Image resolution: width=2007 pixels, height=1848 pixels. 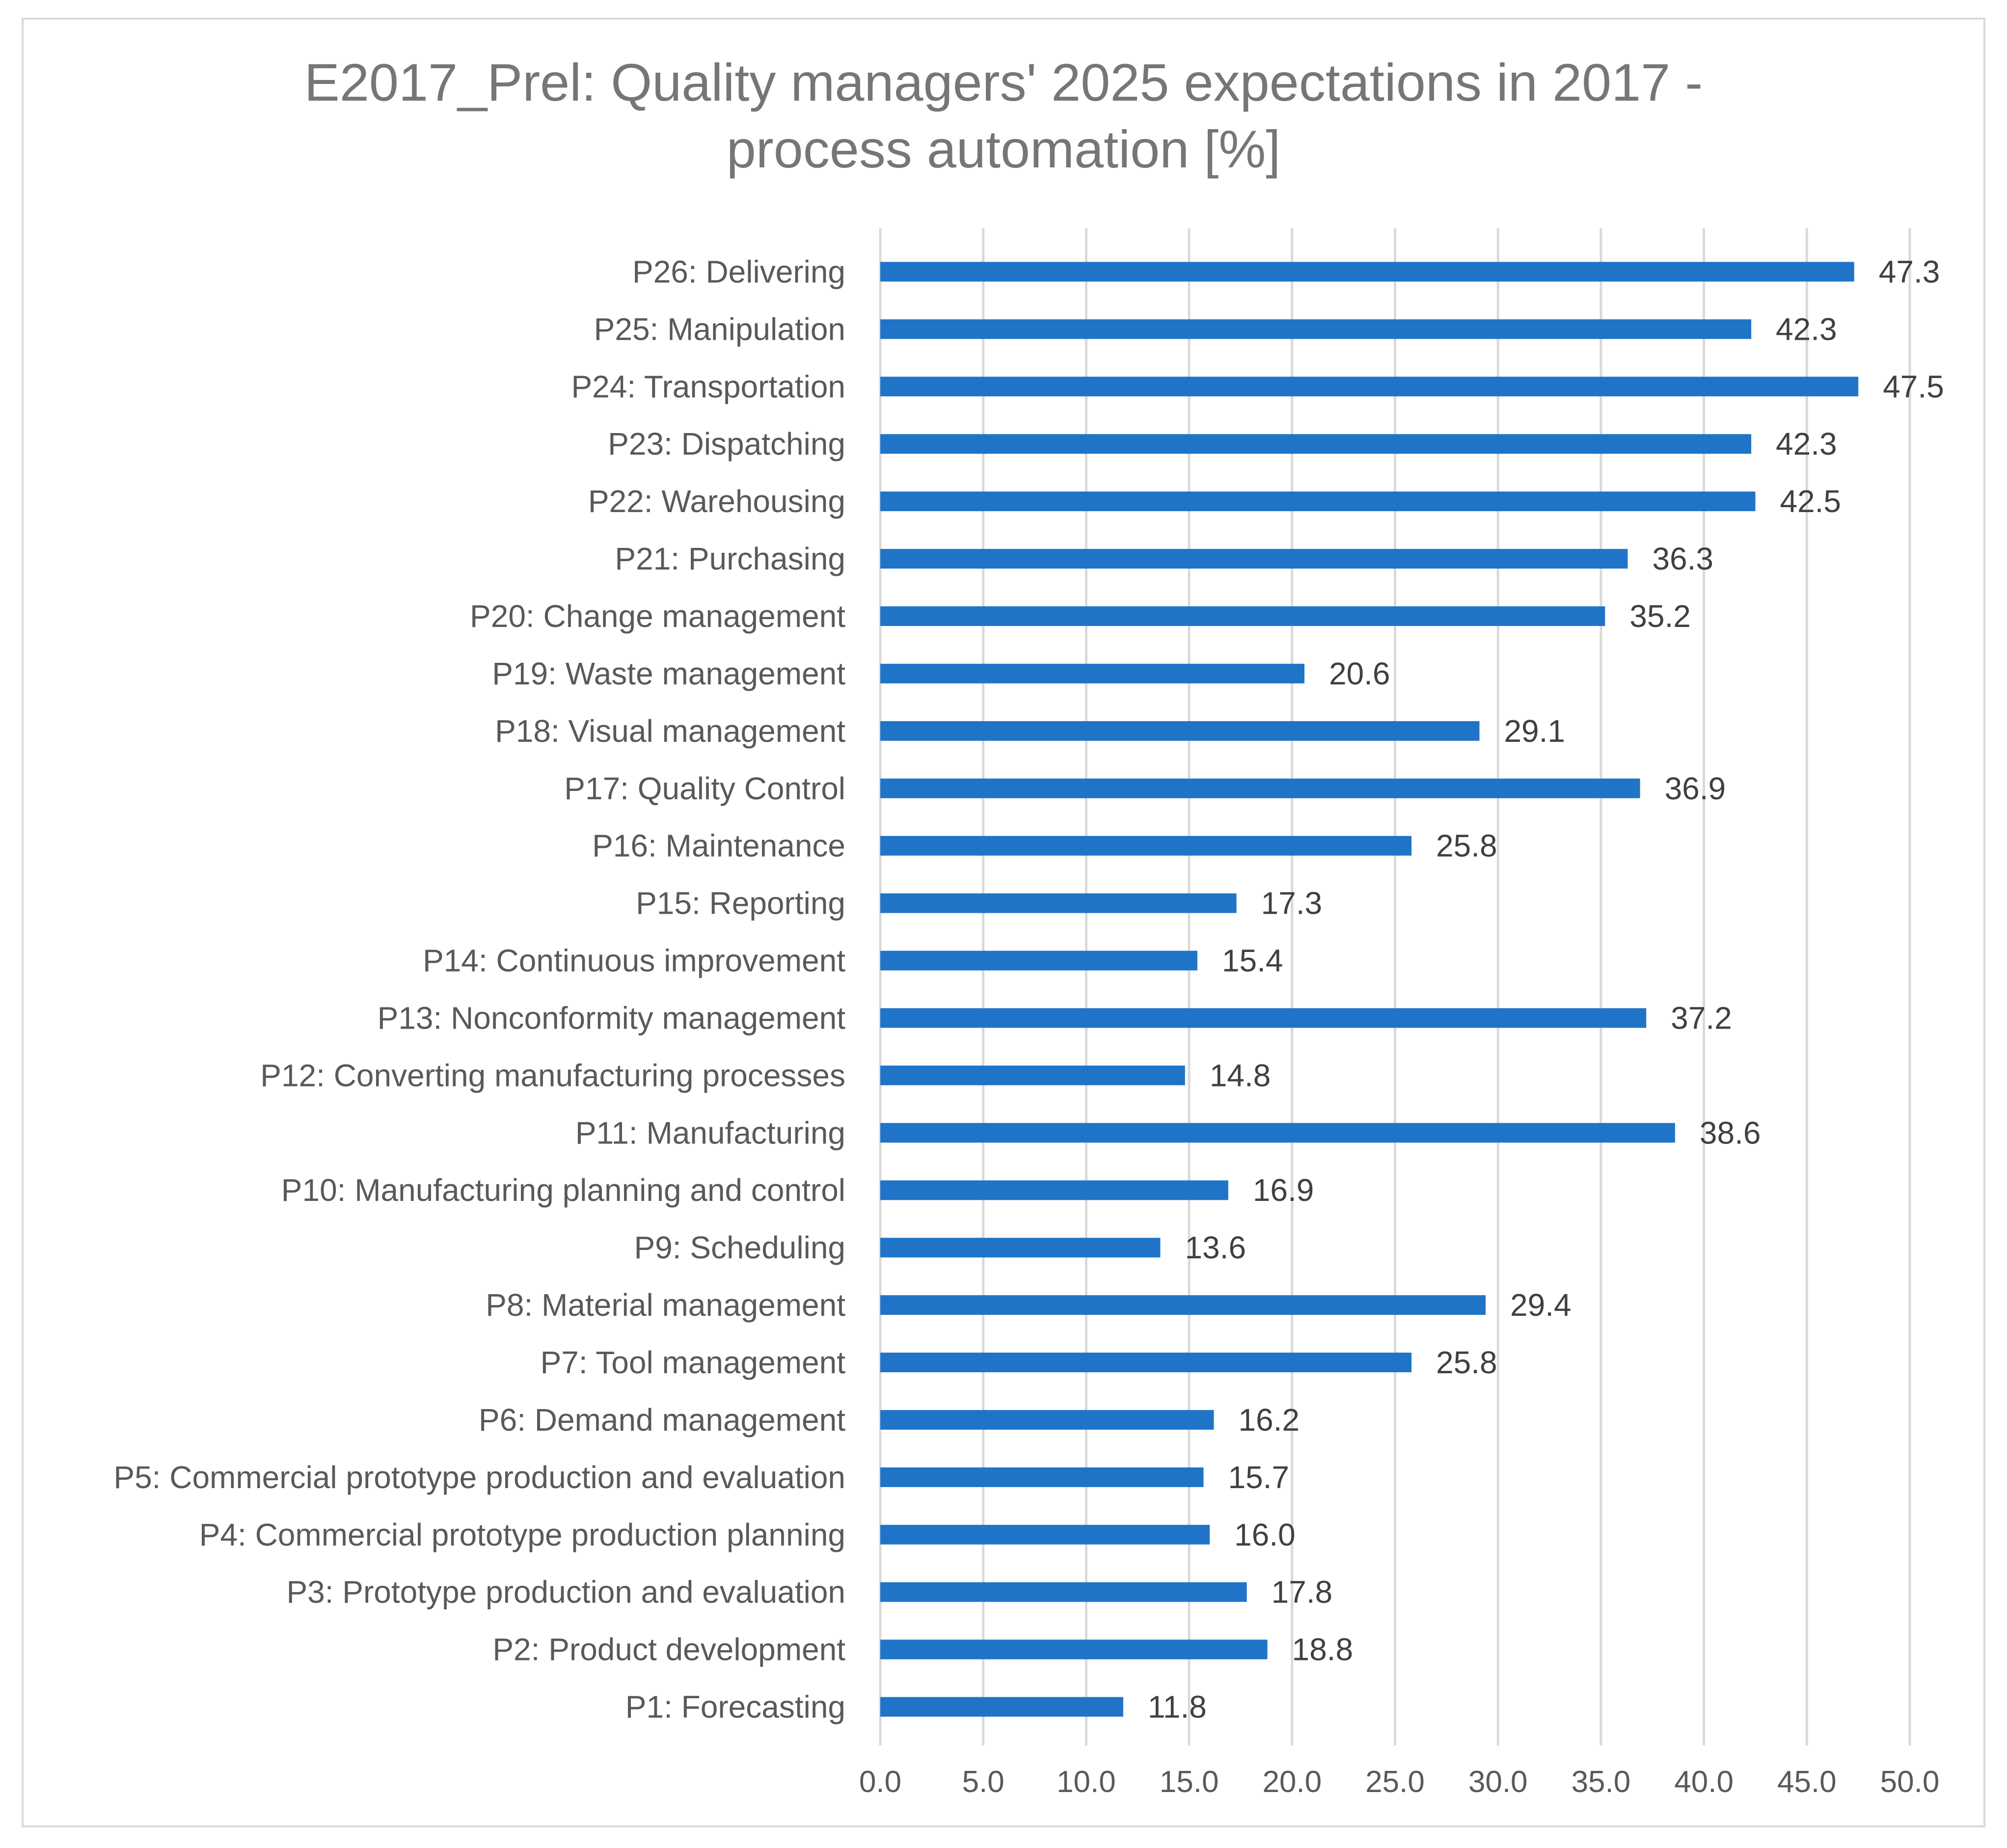 What do you see at coordinates (662, 1420) in the screenshot?
I see `category-label: P6: Demand management` at bounding box center [662, 1420].